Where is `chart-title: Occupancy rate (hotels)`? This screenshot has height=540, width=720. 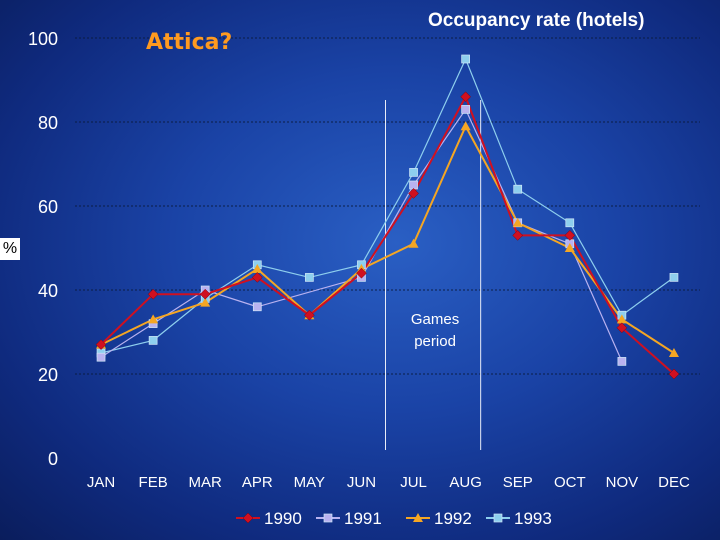
chart-title: Occupancy rate (hotels) is located at coordinates (536, 20).